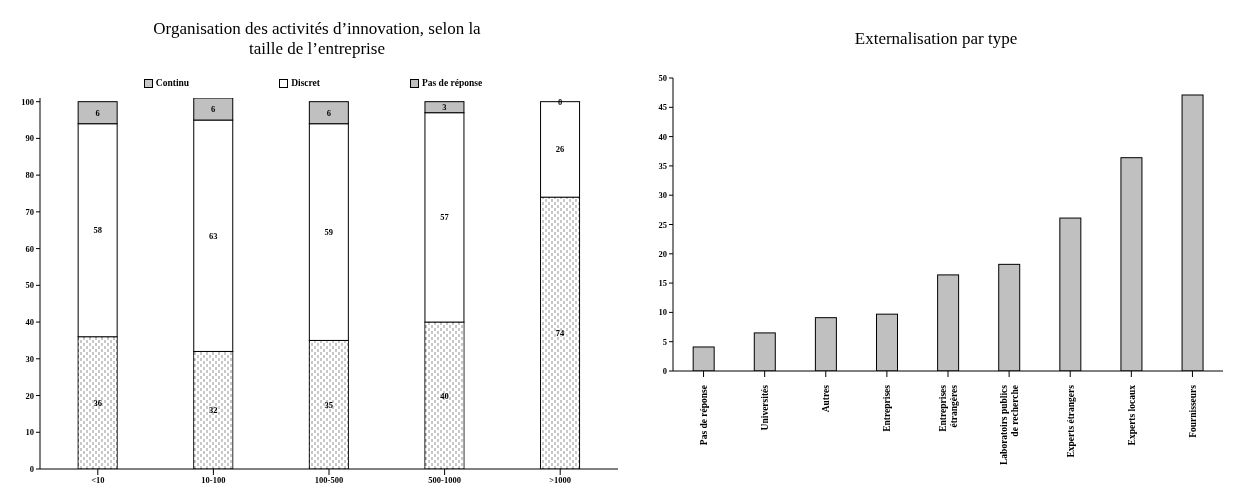 The image size is (1239, 497). Describe the element at coordinates (213, 235) in the screenshot. I see `data-label: 63` at that location.